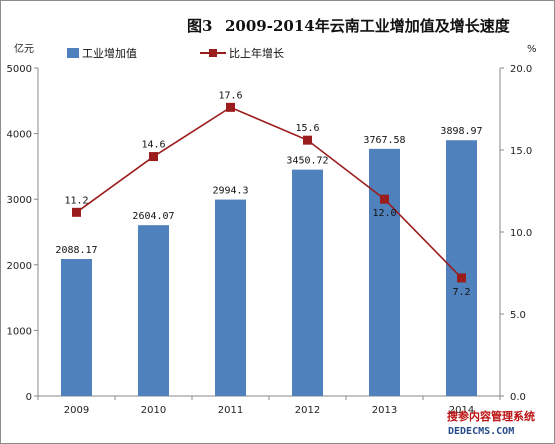 The width and height of the screenshot is (555, 444). I want to click on legend-label-bar: 工业增加值, so click(109, 53).